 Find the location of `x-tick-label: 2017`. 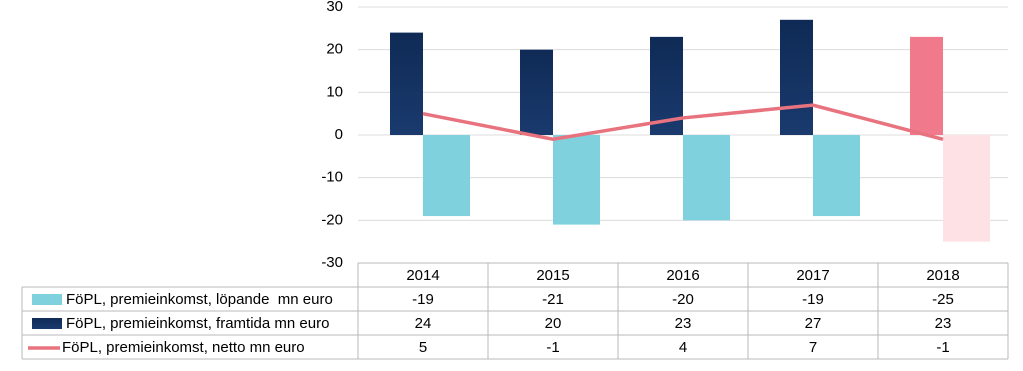

x-tick-label: 2017 is located at coordinates (812, 275).